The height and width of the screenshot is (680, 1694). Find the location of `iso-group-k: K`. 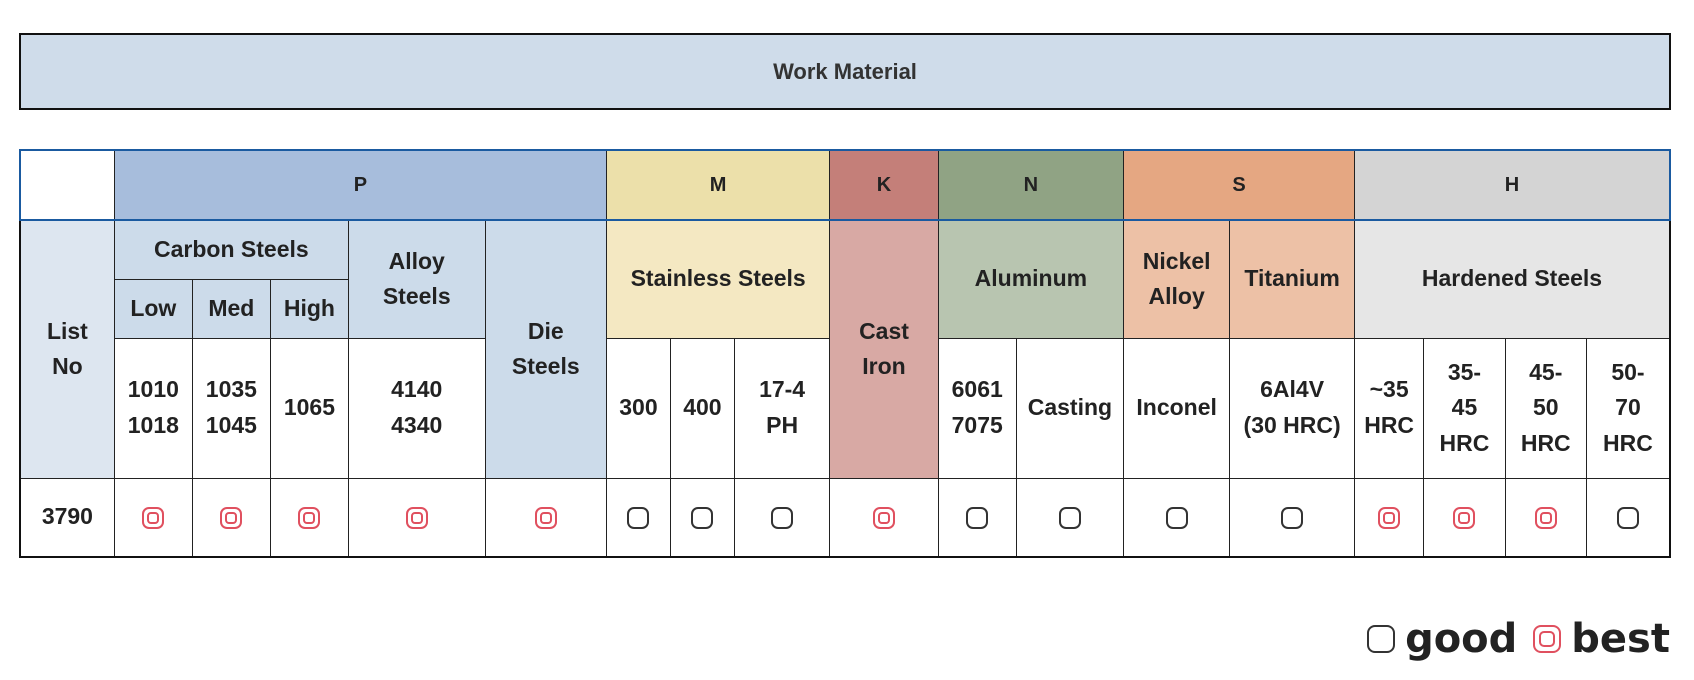

iso-group-k: K is located at coordinates (884, 185).